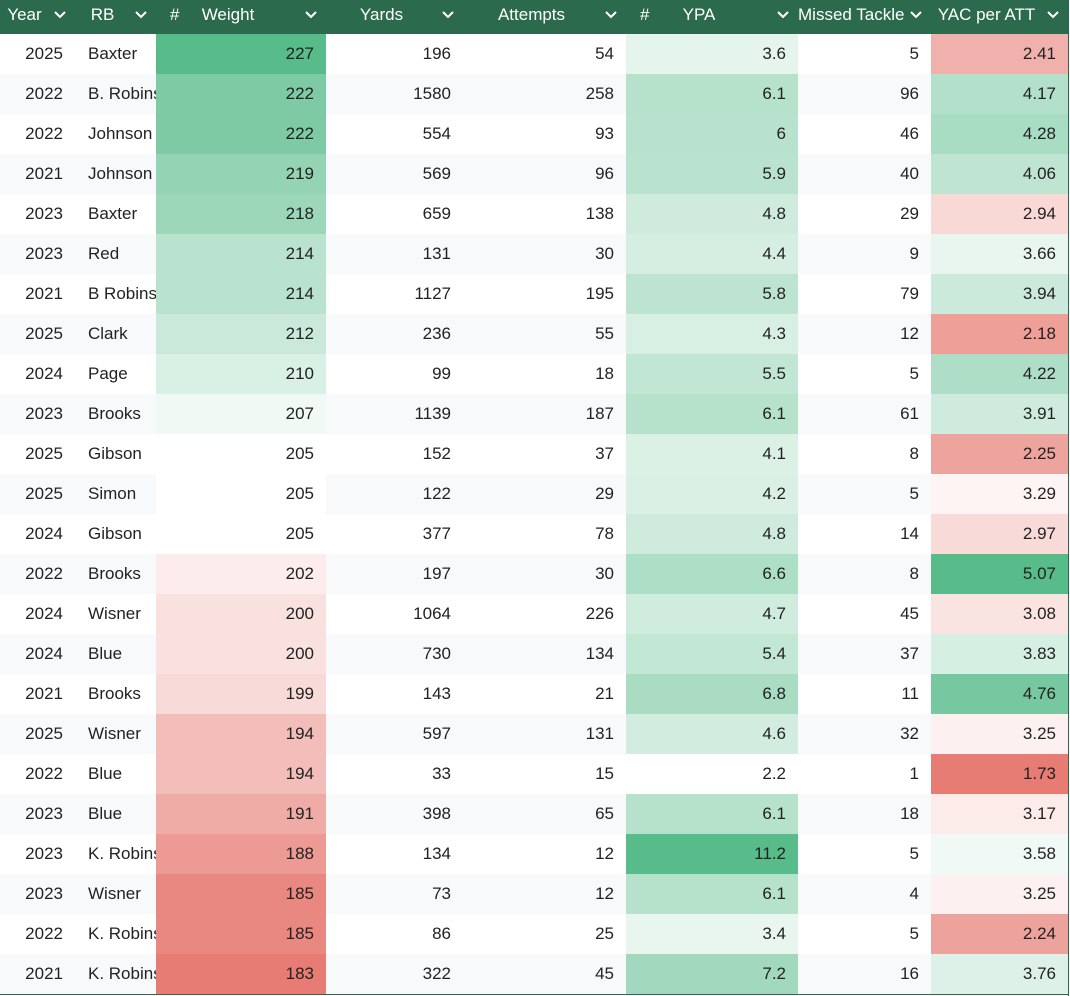 The height and width of the screenshot is (996, 1070). I want to click on cell: 195, so click(599, 293).